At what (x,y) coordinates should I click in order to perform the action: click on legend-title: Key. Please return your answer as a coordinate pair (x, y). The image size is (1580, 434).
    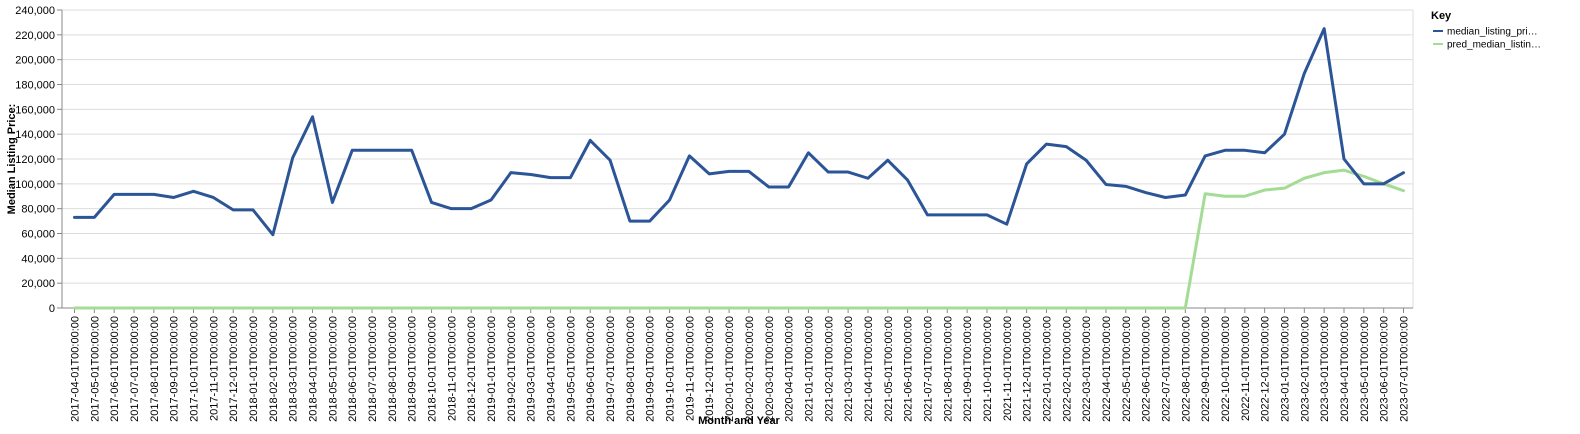
    Looking at the image, I should click on (1441, 16).